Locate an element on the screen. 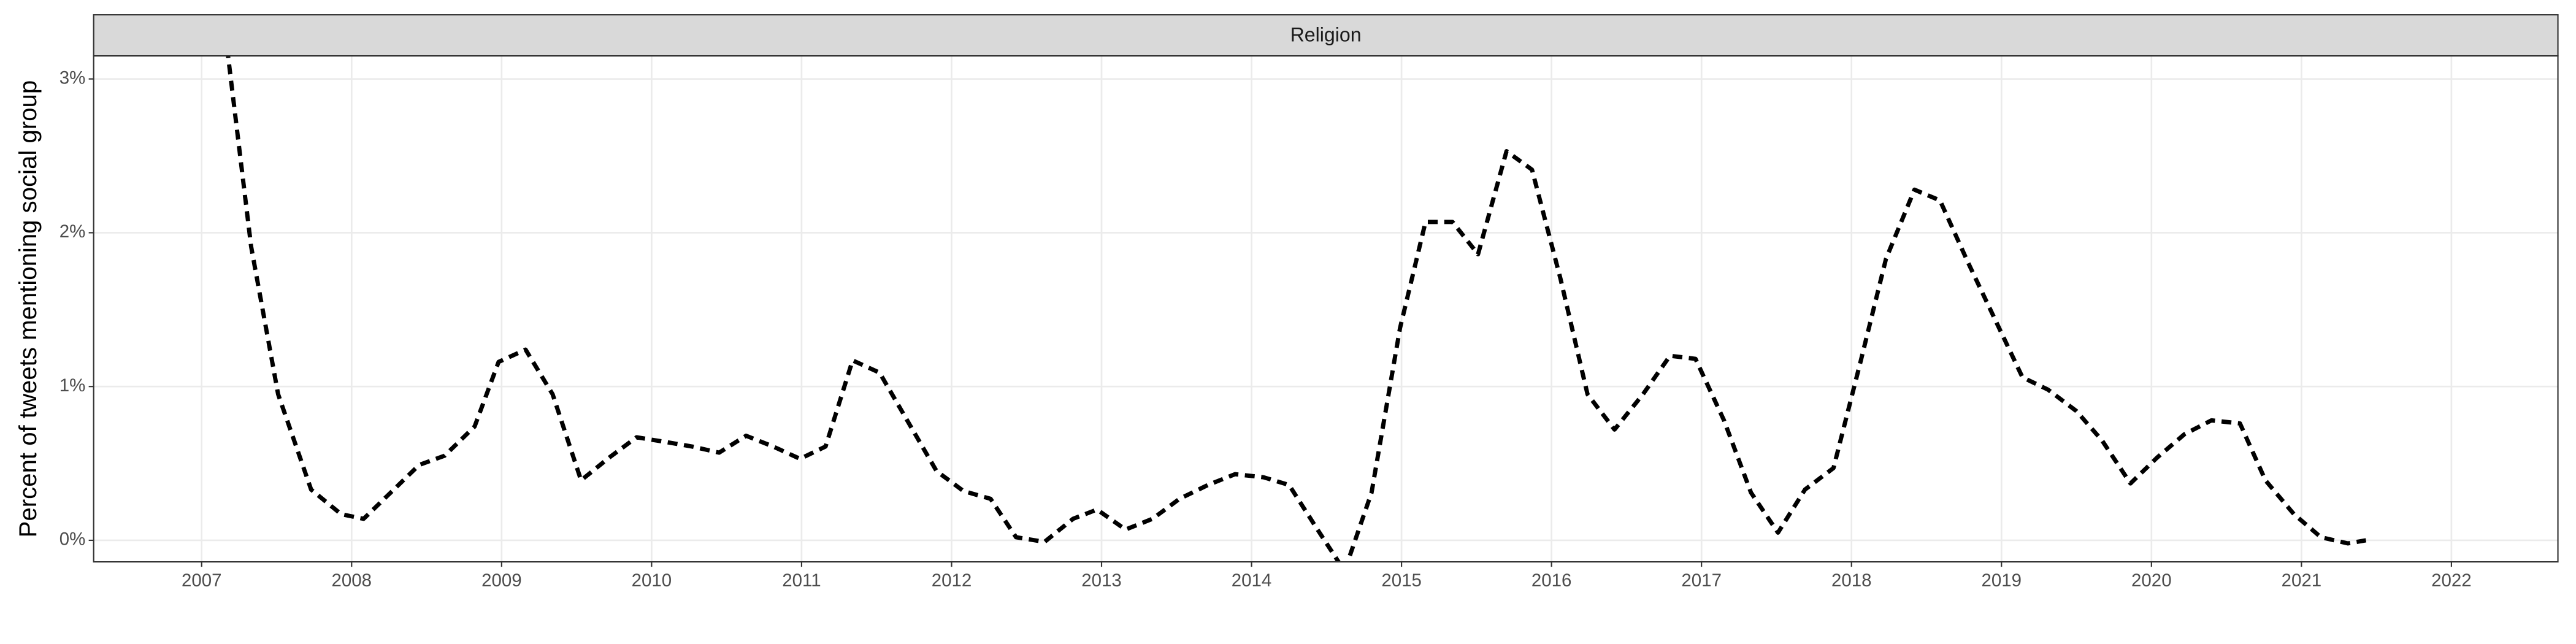 The width and height of the screenshot is (2576, 644). y-tick-label: 3% is located at coordinates (72, 77).